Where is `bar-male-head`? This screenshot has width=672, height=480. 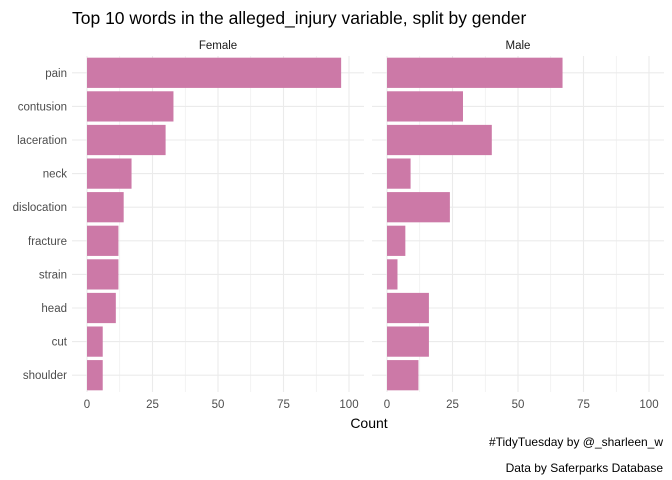
bar-male-head is located at coordinates (408, 308).